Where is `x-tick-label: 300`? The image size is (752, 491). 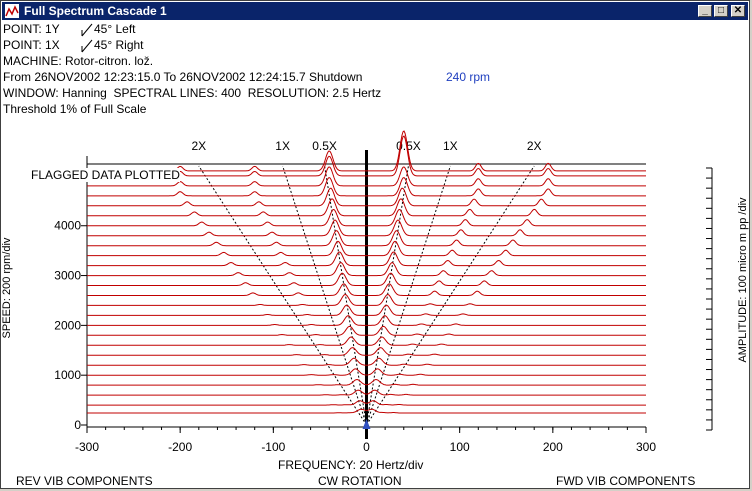
x-tick-label: 300 is located at coordinates (646, 447).